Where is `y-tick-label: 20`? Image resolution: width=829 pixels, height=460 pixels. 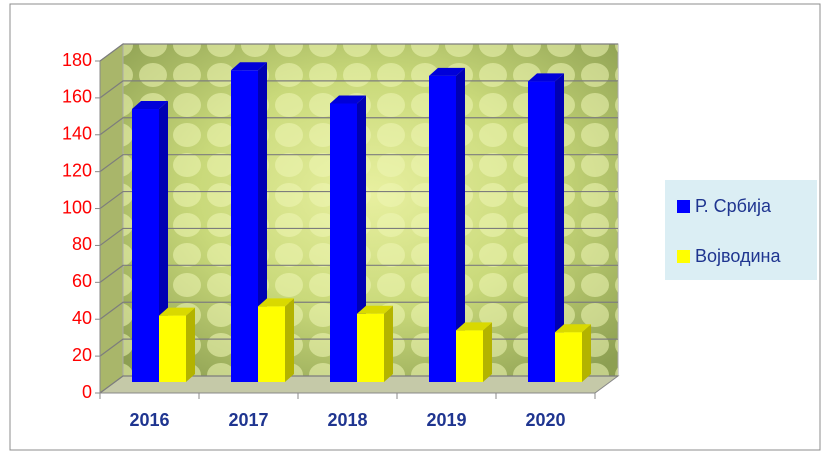 y-tick-label: 20 is located at coordinates (82, 355).